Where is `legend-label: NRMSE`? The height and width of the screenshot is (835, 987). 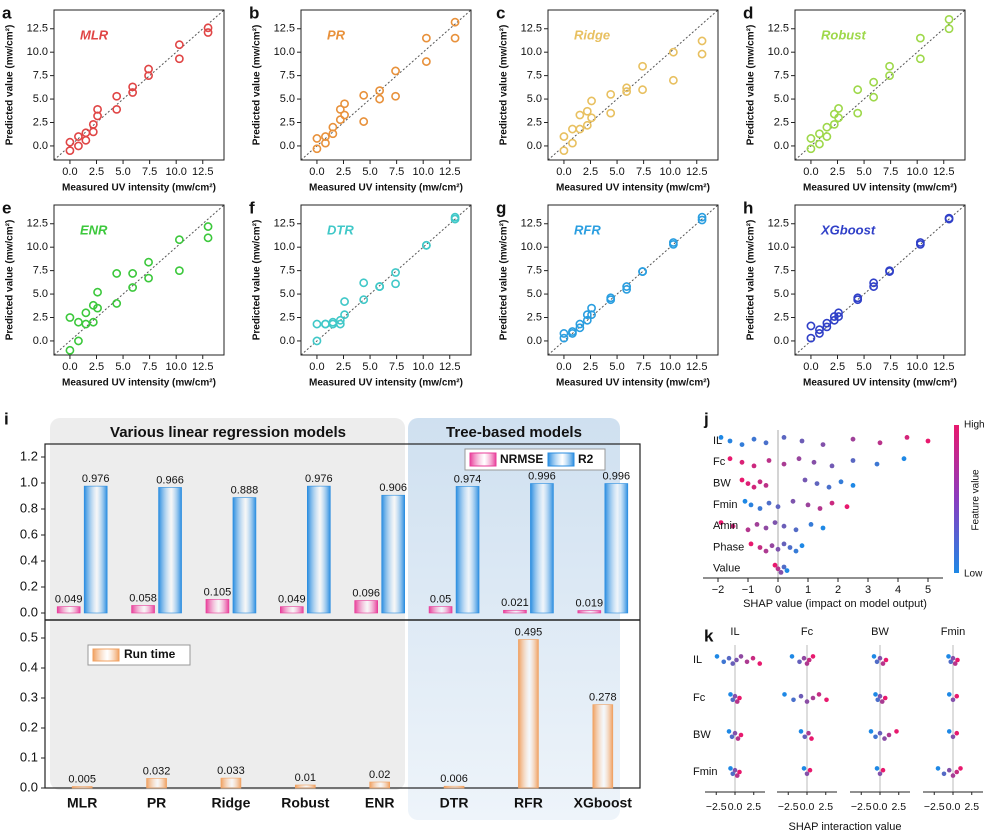 legend-label: NRMSE is located at coordinates (521, 459).